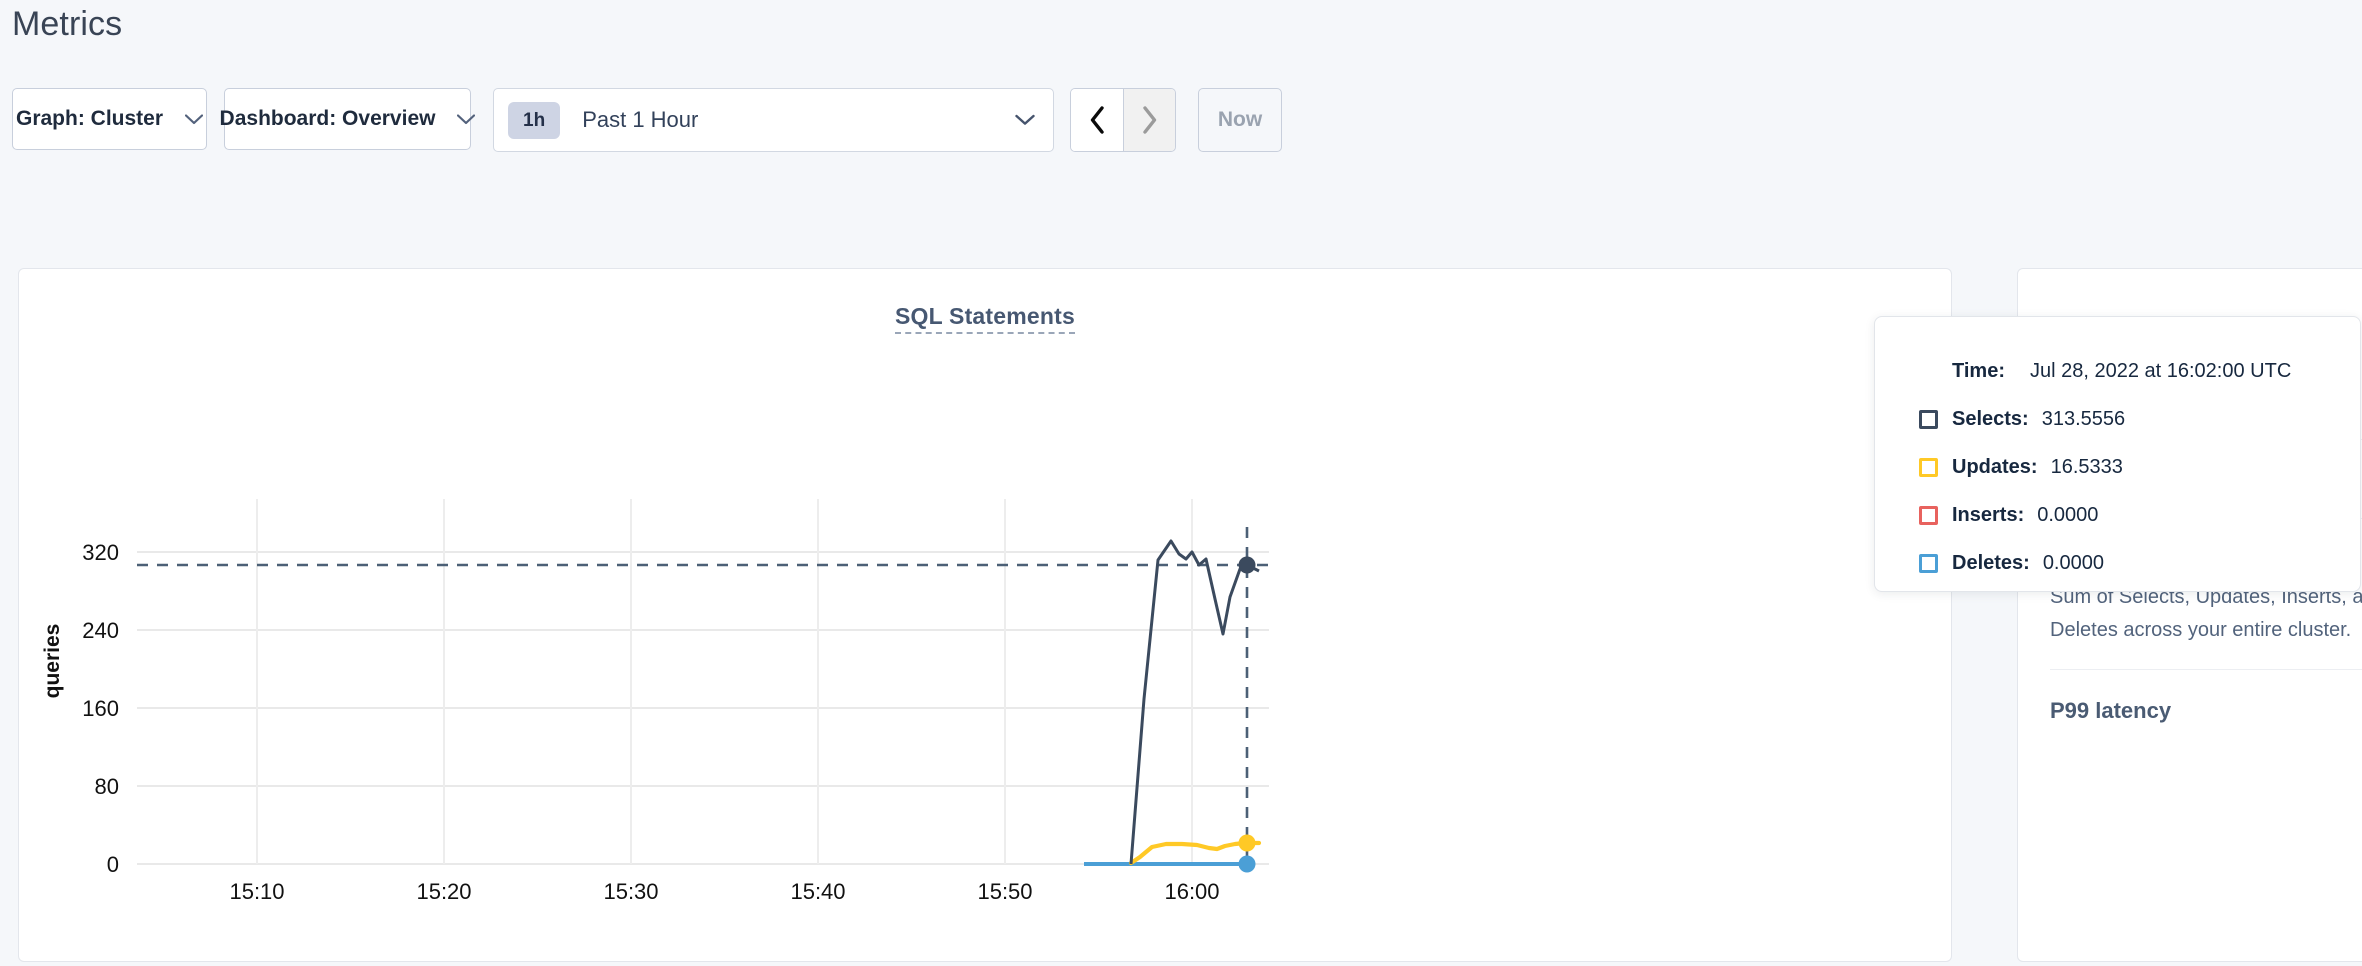 The width and height of the screenshot is (2362, 966). Describe the element at coordinates (1990, 418) in the screenshot. I see `tooltip-series-label: Selects:` at that location.